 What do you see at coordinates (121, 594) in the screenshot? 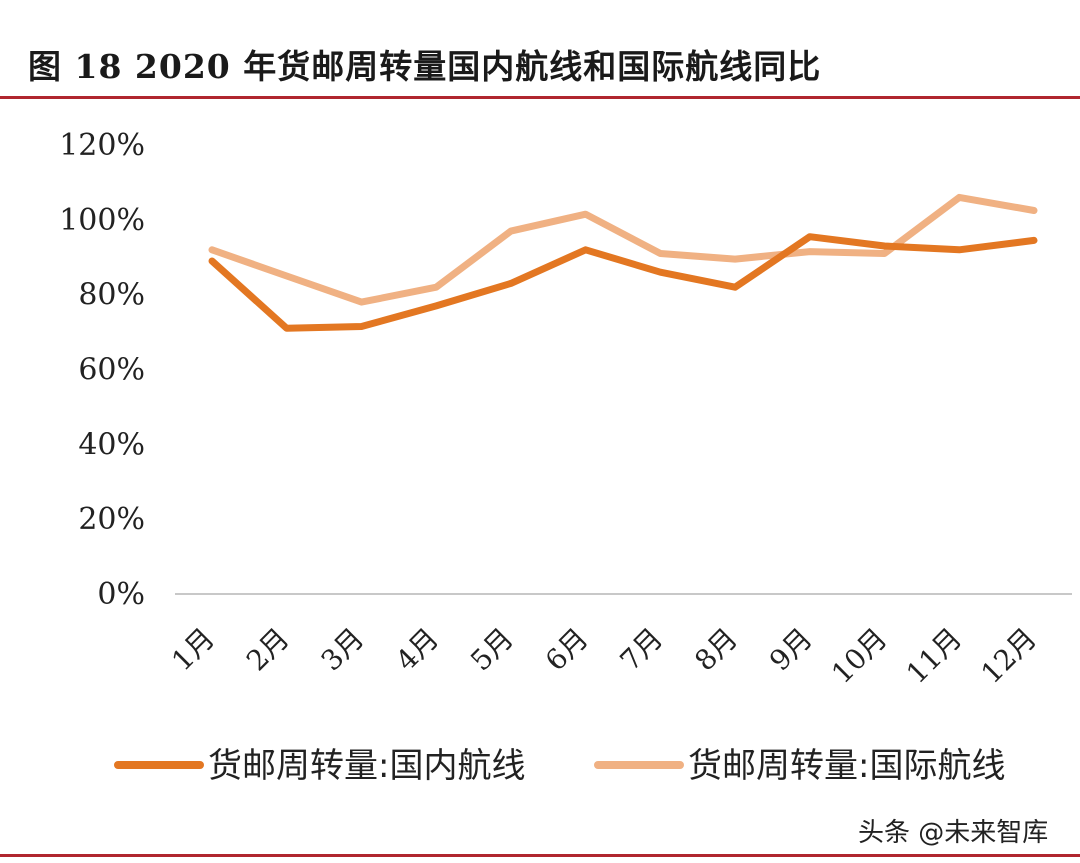
I see `y-tick-label: 0%` at bounding box center [121, 594].